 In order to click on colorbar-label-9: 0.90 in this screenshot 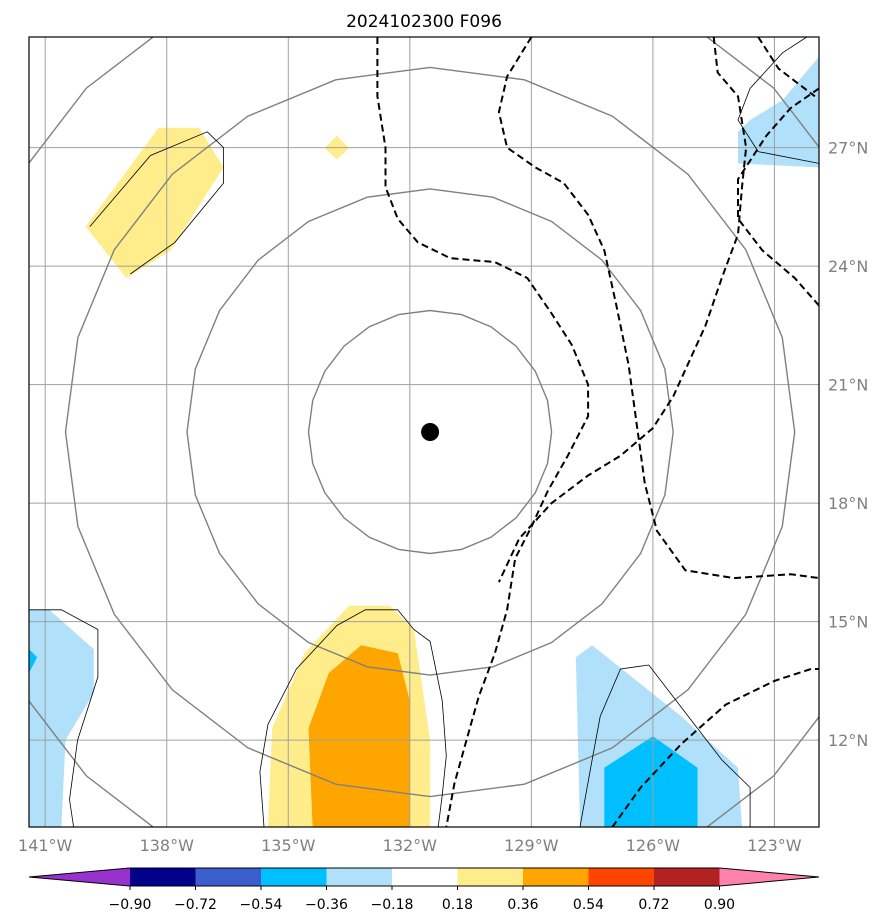, I will do `click(719, 905)`.